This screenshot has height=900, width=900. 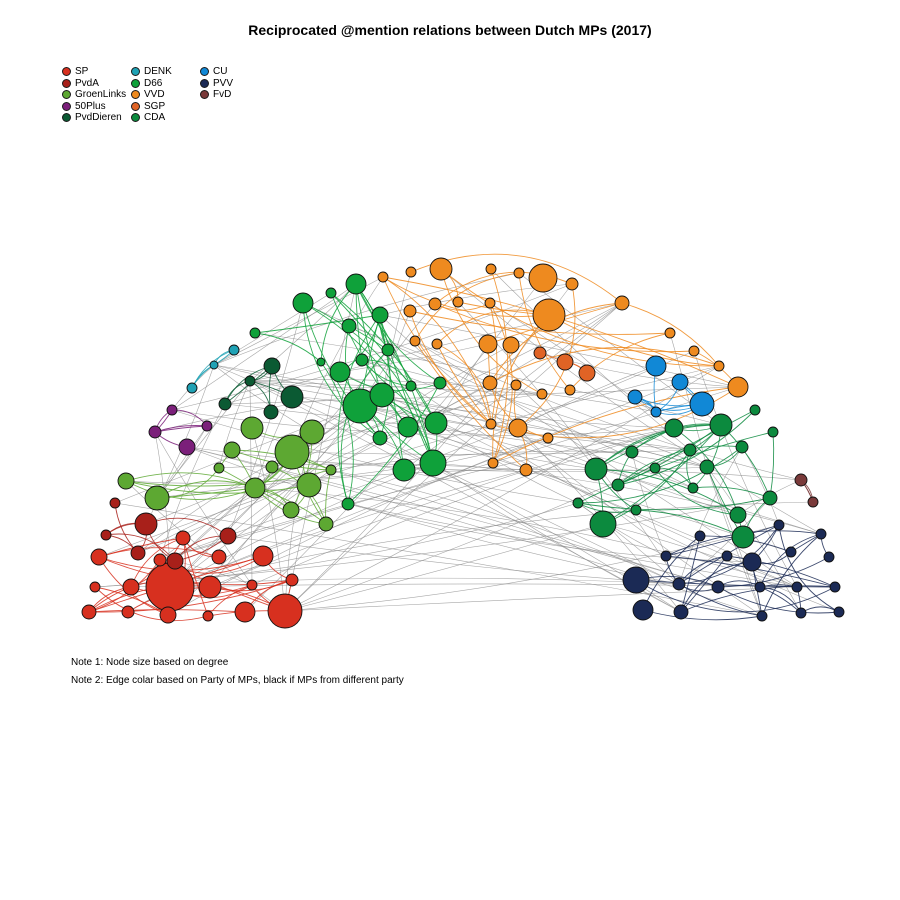 What do you see at coordinates (222, 94) in the screenshot?
I see `legend-label: FvD` at bounding box center [222, 94].